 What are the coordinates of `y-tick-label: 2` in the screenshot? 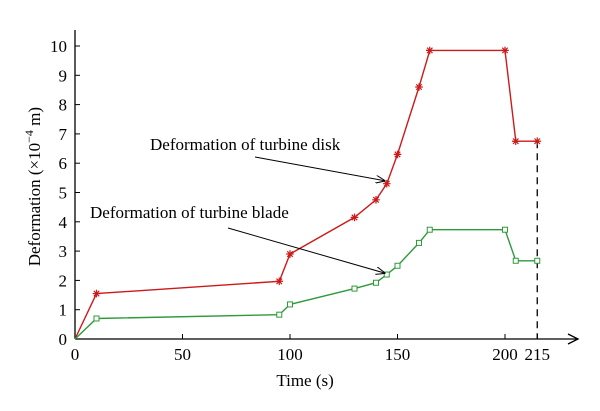 It's located at (63, 280).